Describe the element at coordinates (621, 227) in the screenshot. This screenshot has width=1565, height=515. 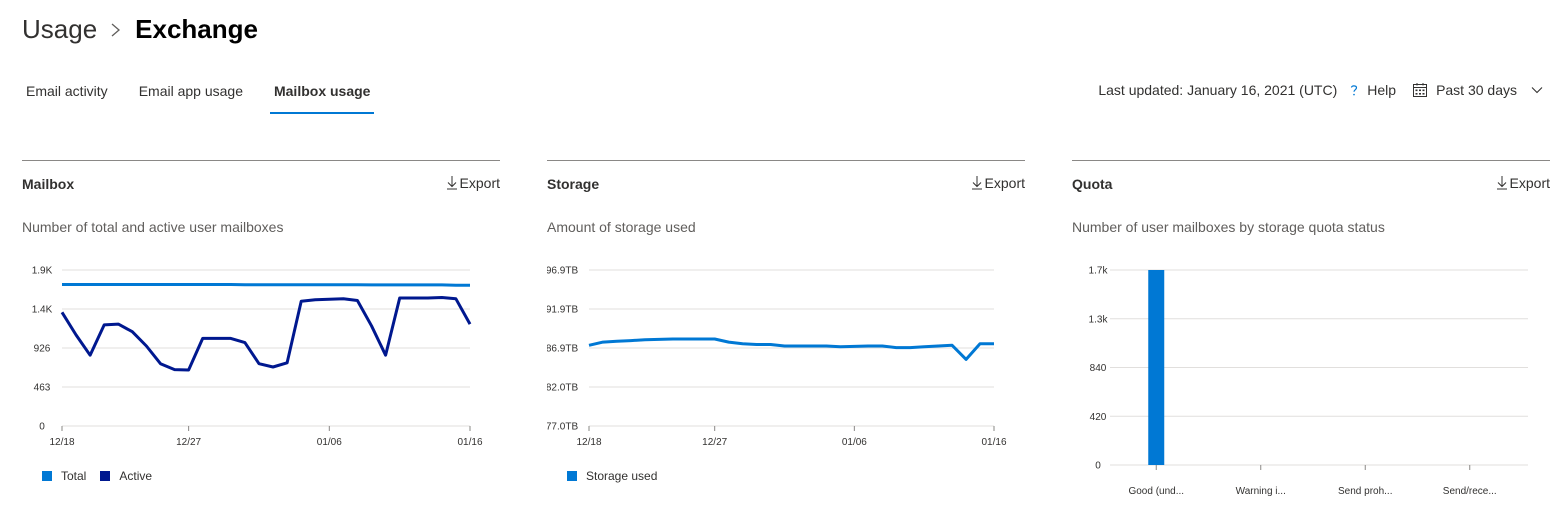
I see `card-subtitle: Amount of storage used` at that location.